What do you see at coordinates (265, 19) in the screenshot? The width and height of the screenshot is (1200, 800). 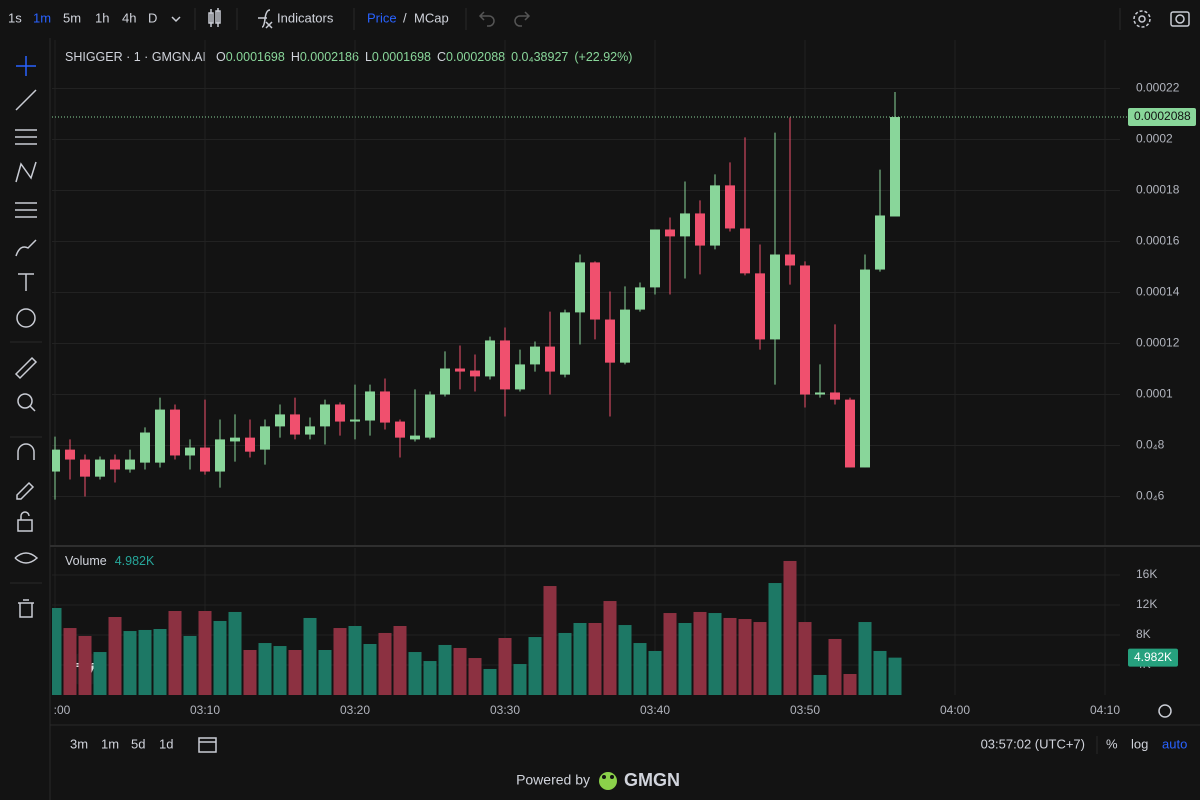 I see `indicators-icon` at bounding box center [265, 19].